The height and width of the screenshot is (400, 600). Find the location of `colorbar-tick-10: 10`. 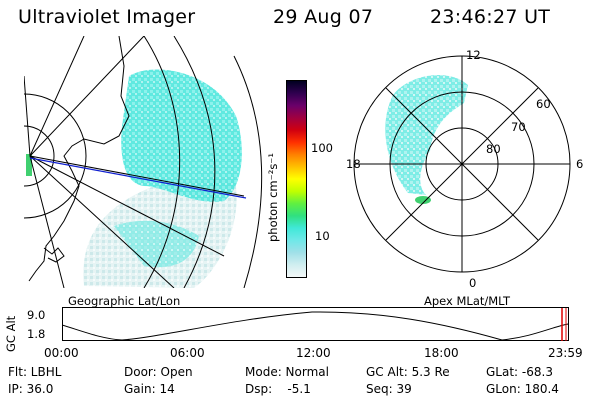

colorbar-tick-10: 10 is located at coordinates (322, 236).